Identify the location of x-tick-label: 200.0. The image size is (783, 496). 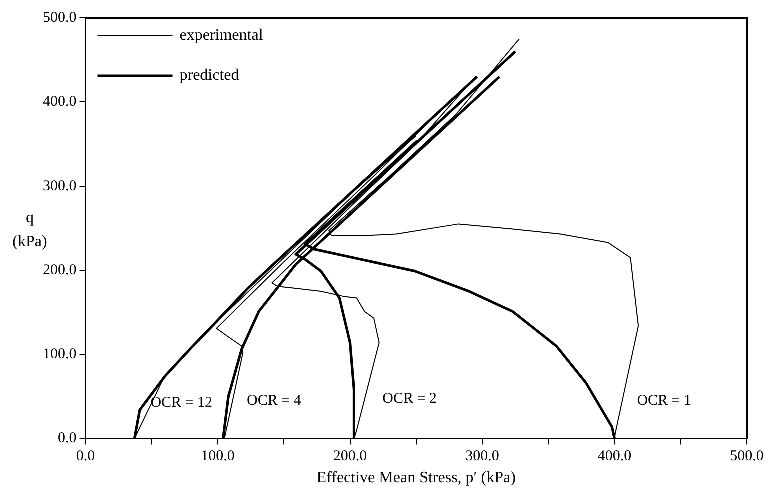
(350, 456).